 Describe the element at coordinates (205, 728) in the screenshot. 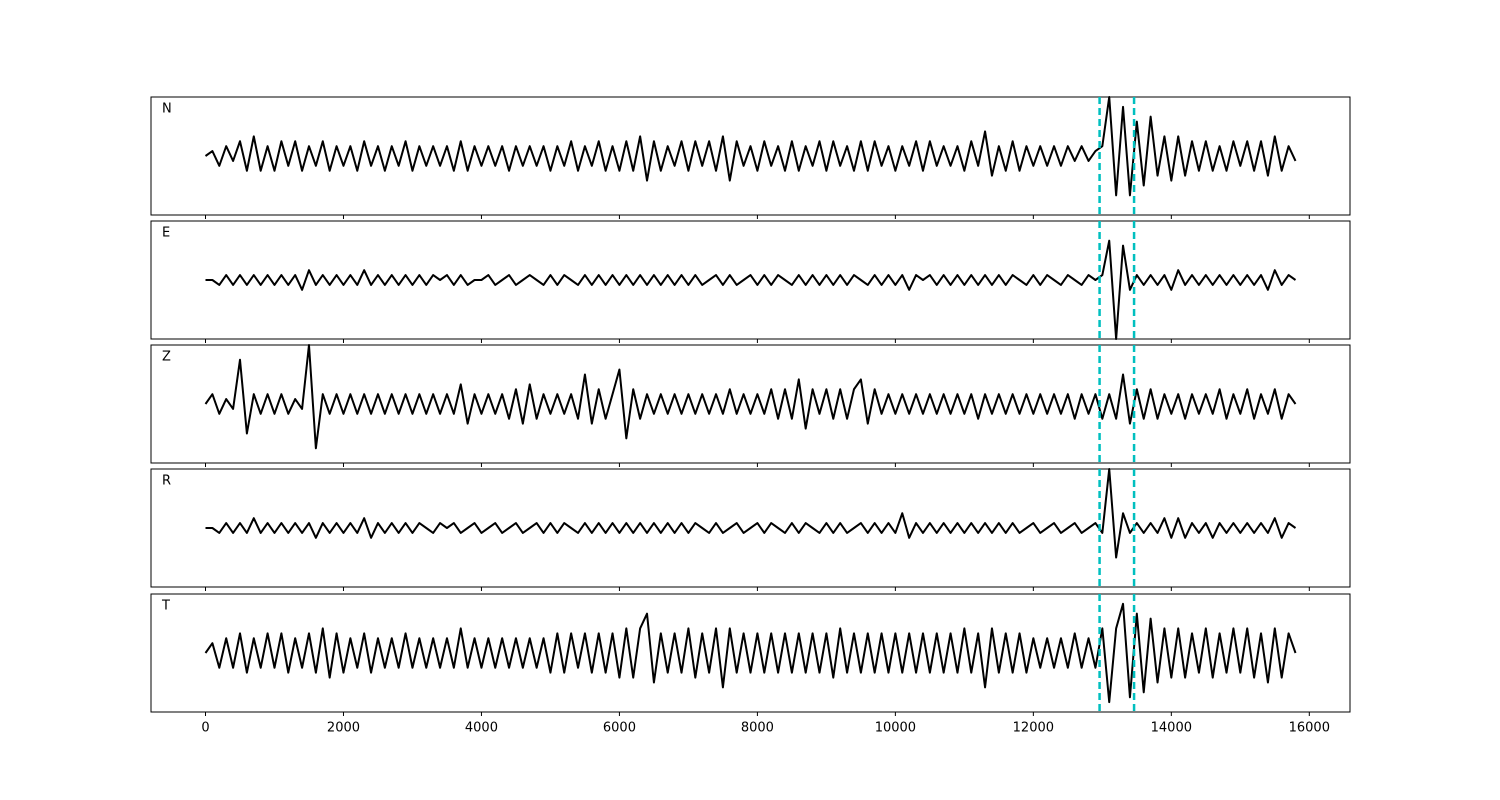

I see `x-tick-label: 0` at that location.